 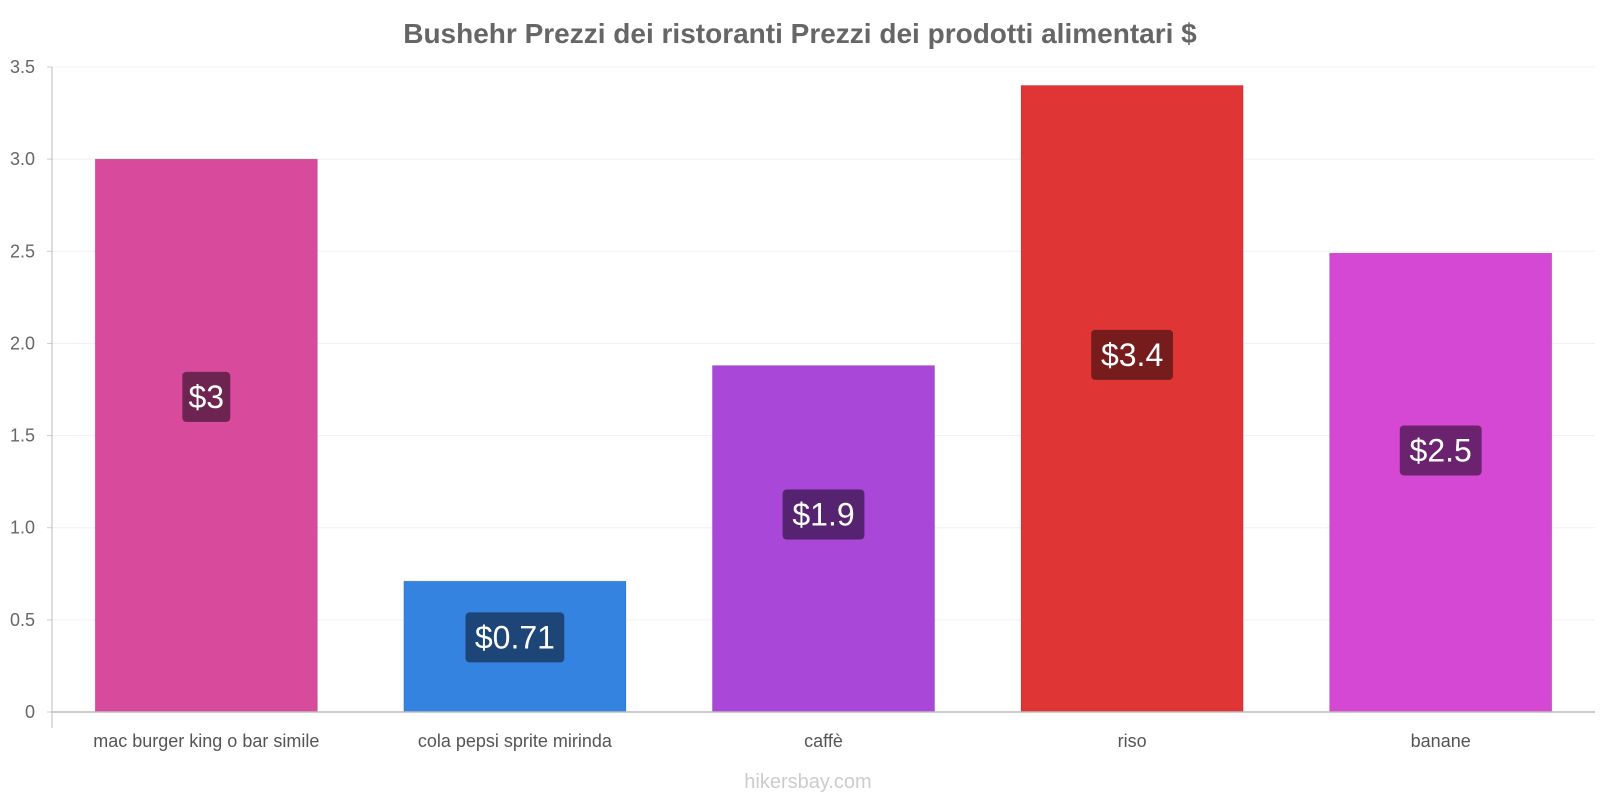 I want to click on y-axis: 0 0.5 1.0 1.5 2.0 2.5 3.0 3.5, so click(x=31, y=392).